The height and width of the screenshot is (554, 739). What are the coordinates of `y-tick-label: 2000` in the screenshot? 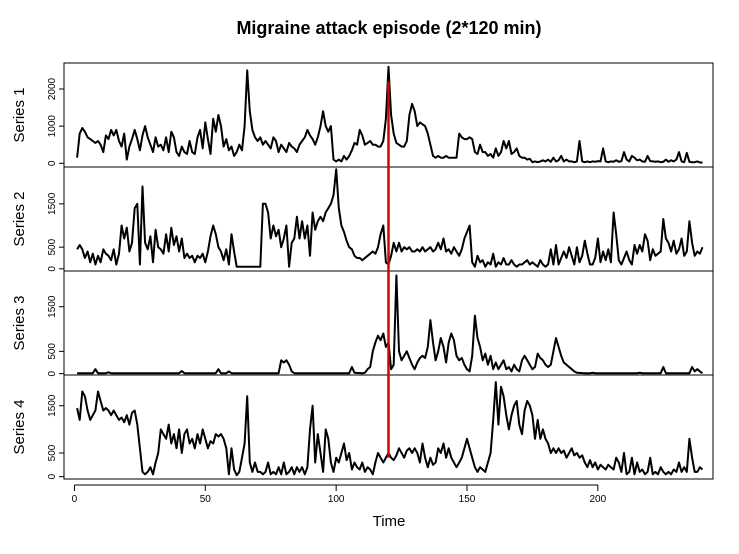 It's located at (52, 88).